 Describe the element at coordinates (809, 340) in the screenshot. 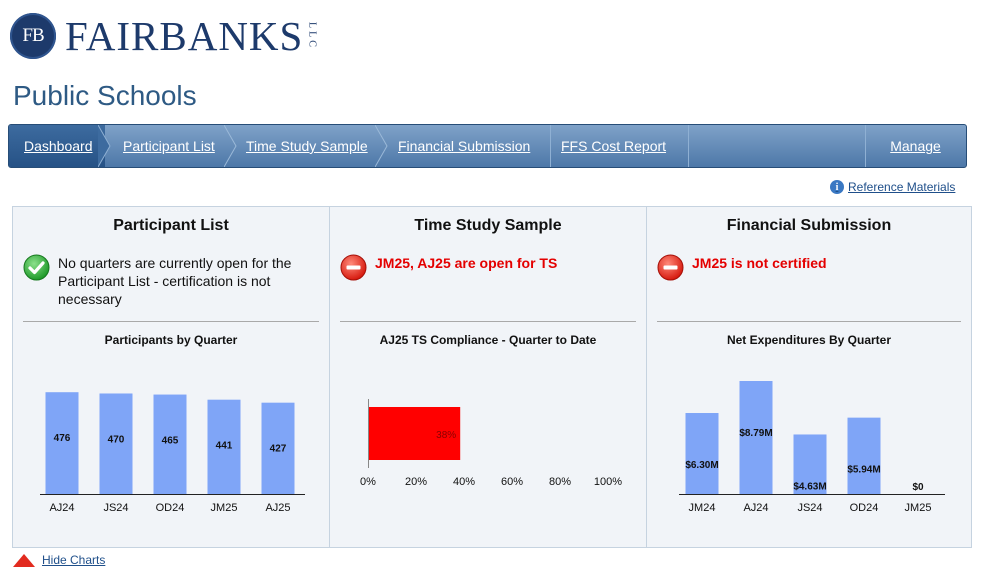

I see `chart-title: Net Expenditures By Quarter` at that location.